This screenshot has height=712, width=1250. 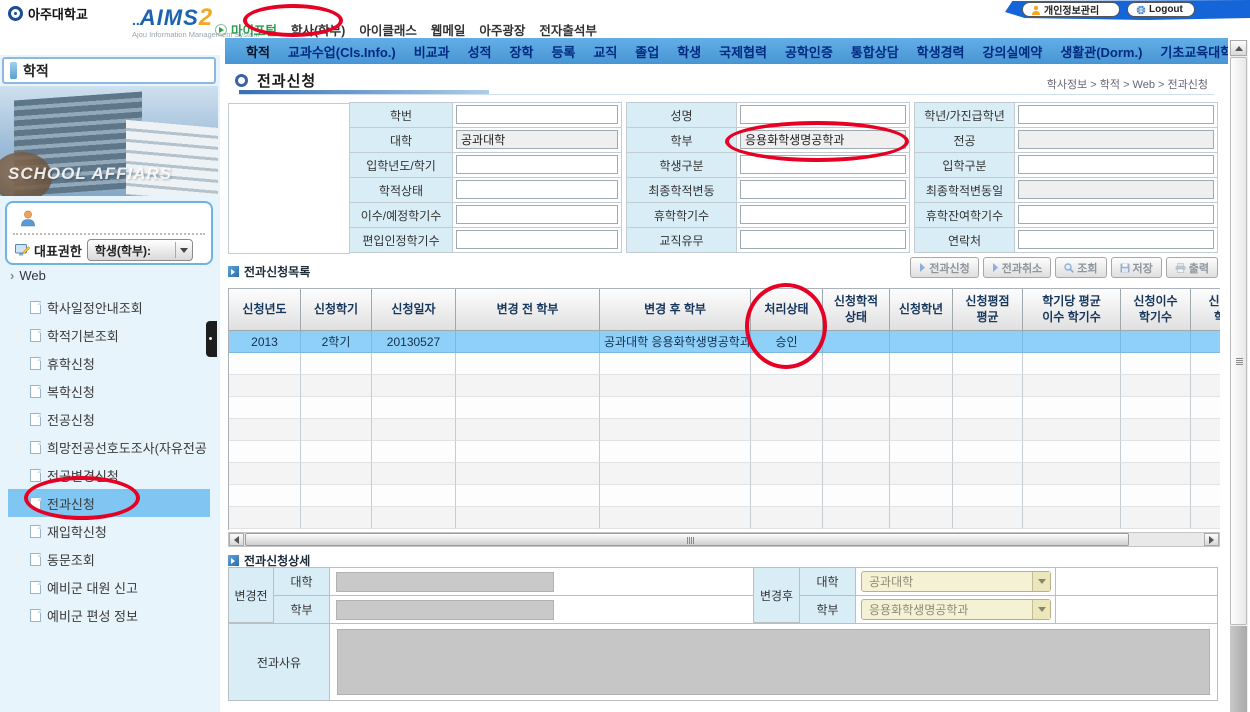 I want to click on top-nav-plaza: 아주광장, so click(x=502, y=31).